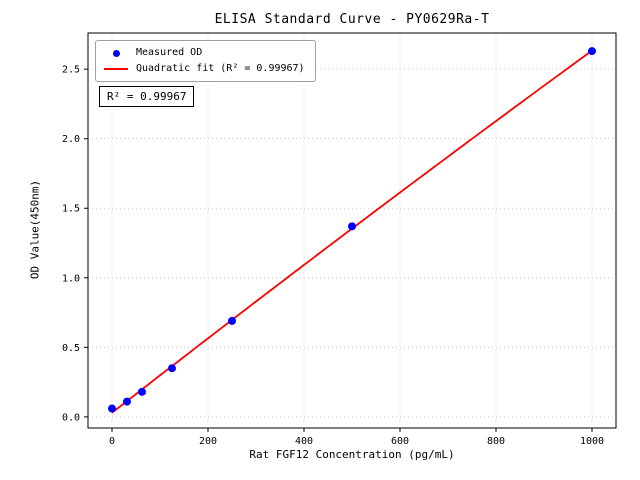 This screenshot has height=480, width=640. Describe the element at coordinates (71, 348) in the screenshot. I see `y-tick-label: 0.5` at that location.